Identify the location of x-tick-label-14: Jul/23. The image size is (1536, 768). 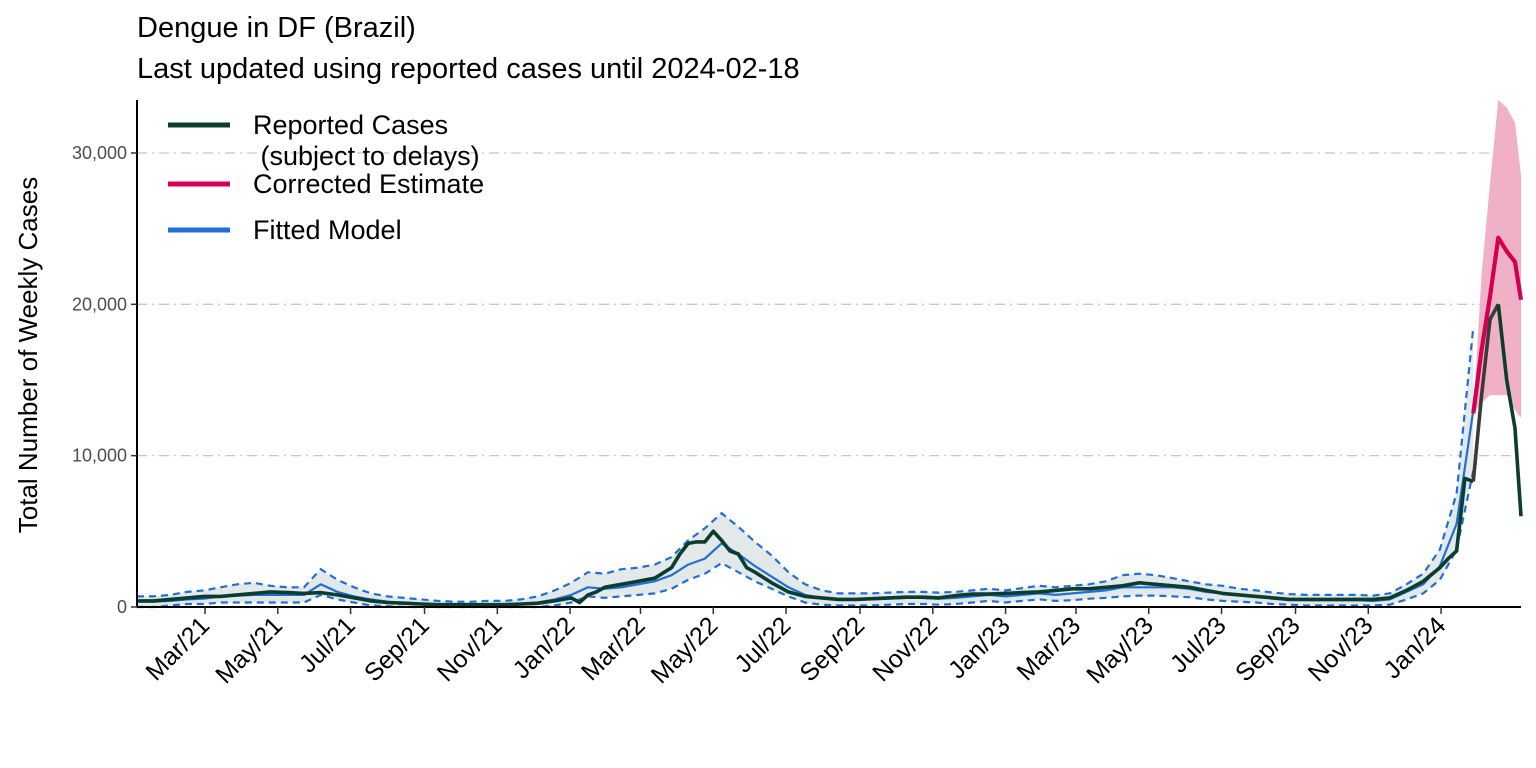
(1198, 644).